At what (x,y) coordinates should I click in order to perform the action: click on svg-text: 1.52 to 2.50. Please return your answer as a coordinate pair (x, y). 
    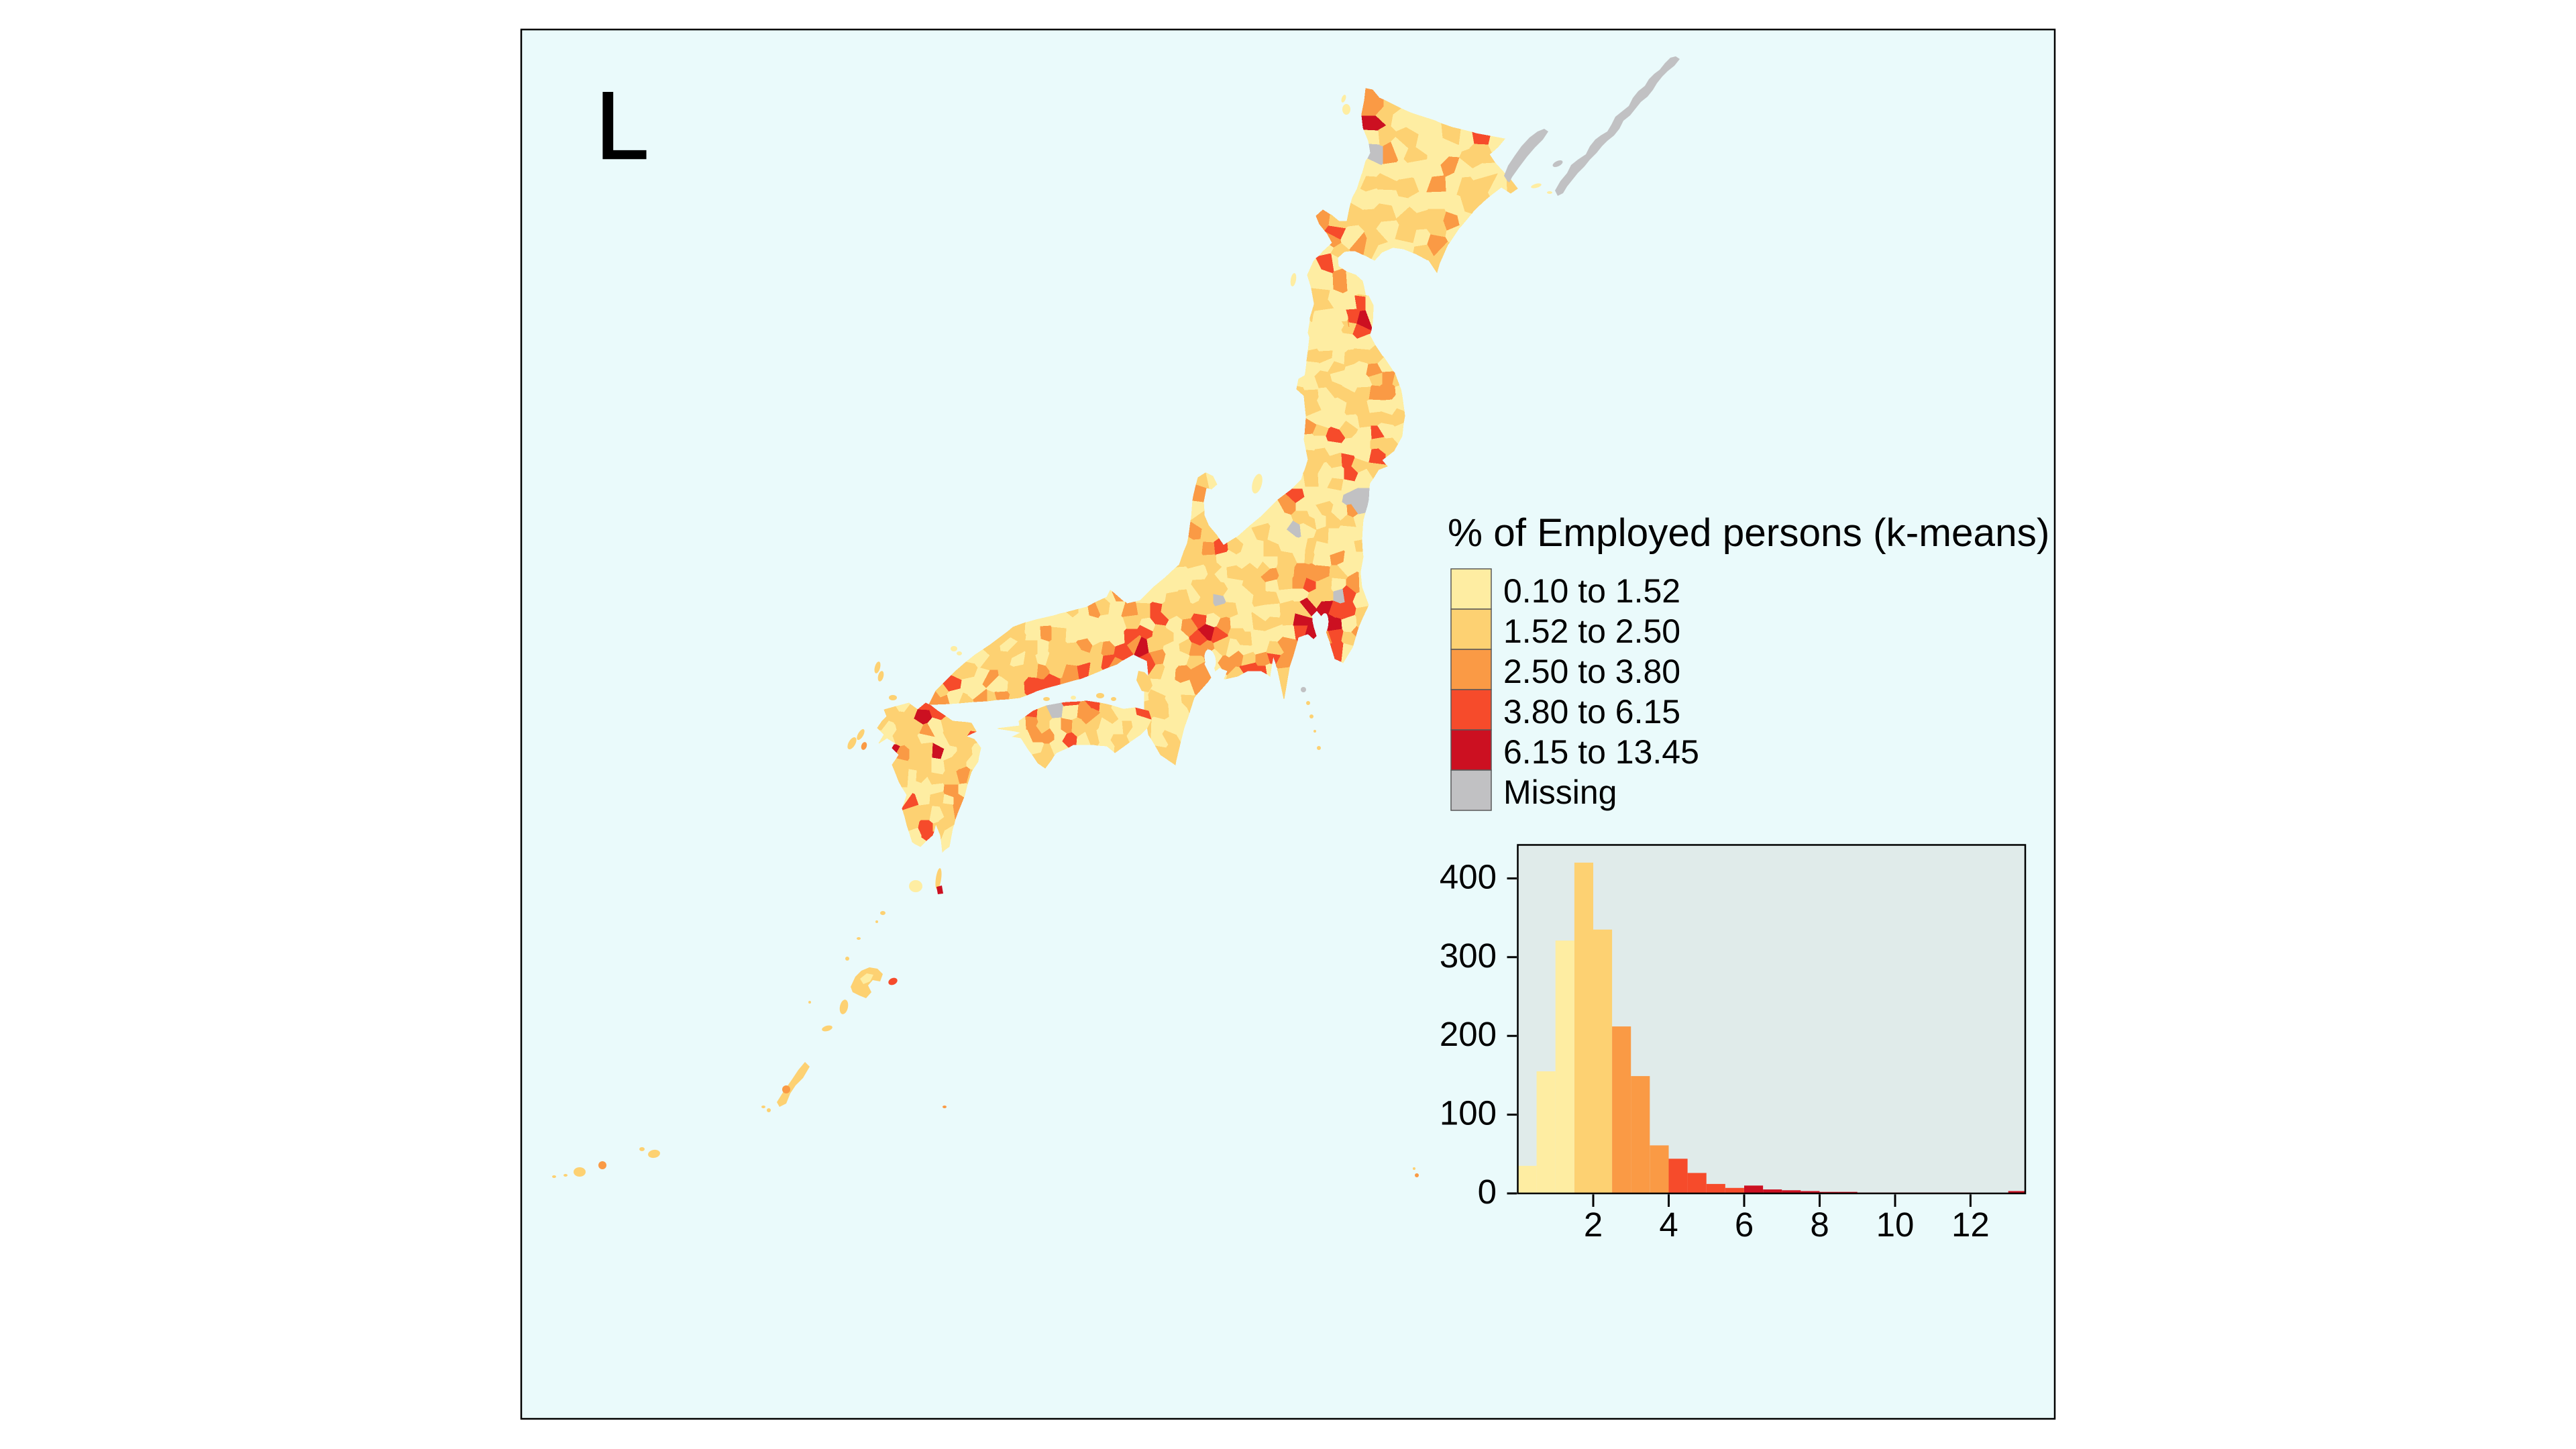
    Looking at the image, I should click on (1591, 631).